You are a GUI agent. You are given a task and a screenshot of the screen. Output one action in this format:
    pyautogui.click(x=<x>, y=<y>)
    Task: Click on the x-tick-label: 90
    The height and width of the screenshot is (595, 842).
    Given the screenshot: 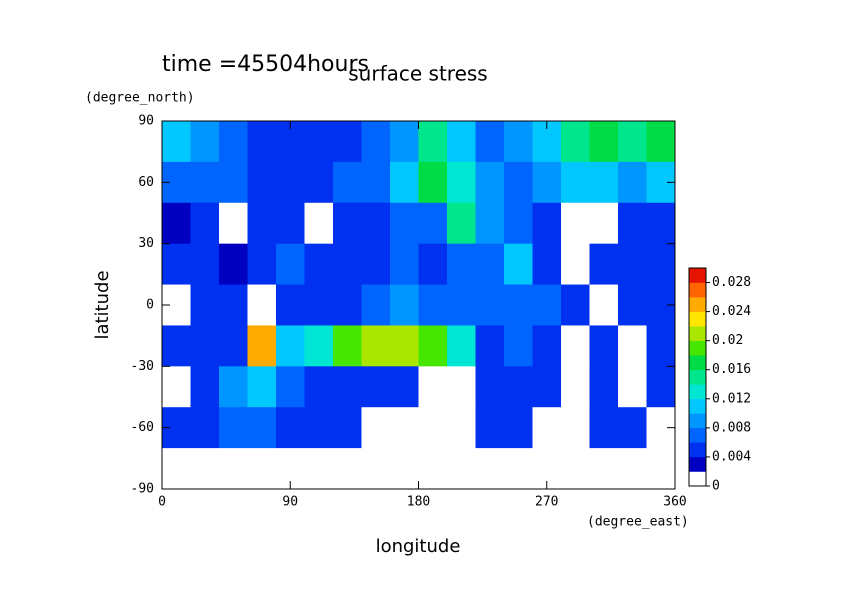 What is the action you would take?
    pyautogui.click(x=290, y=502)
    